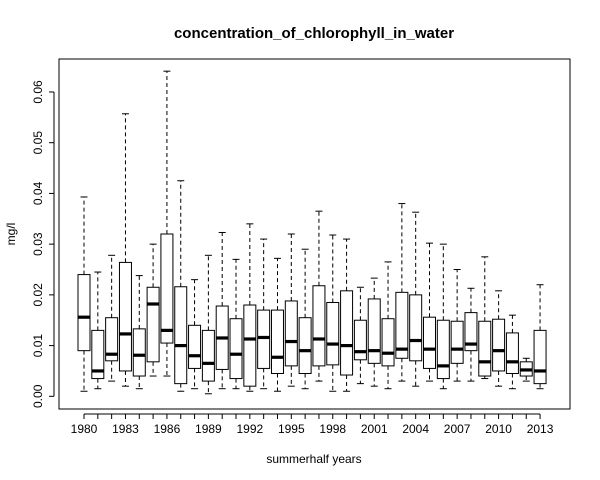  I want to click on y-tick-label: 0.02, so click(38, 295).